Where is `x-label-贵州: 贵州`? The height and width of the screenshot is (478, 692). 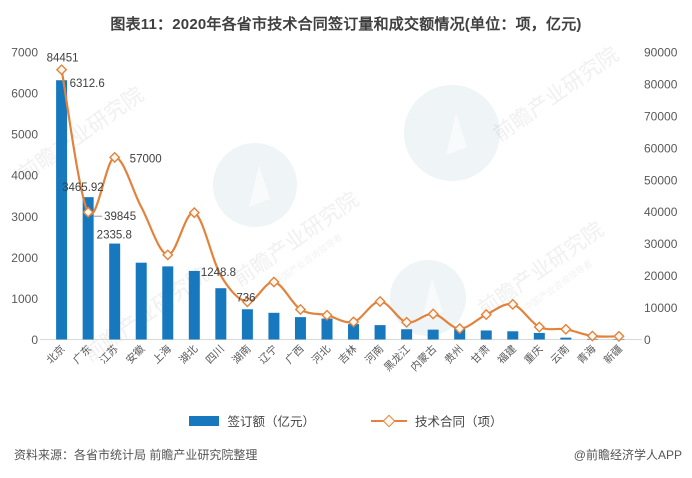 x-label-贵州: 贵州 is located at coordinates (454, 354).